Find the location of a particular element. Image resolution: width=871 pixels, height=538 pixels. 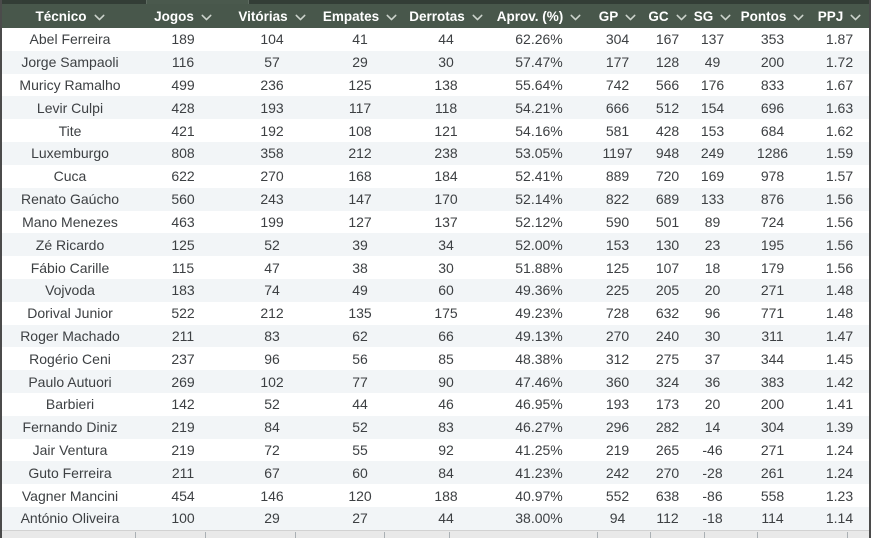

stat-cell-derrotas: 188 is located at coordinates (446, 495).